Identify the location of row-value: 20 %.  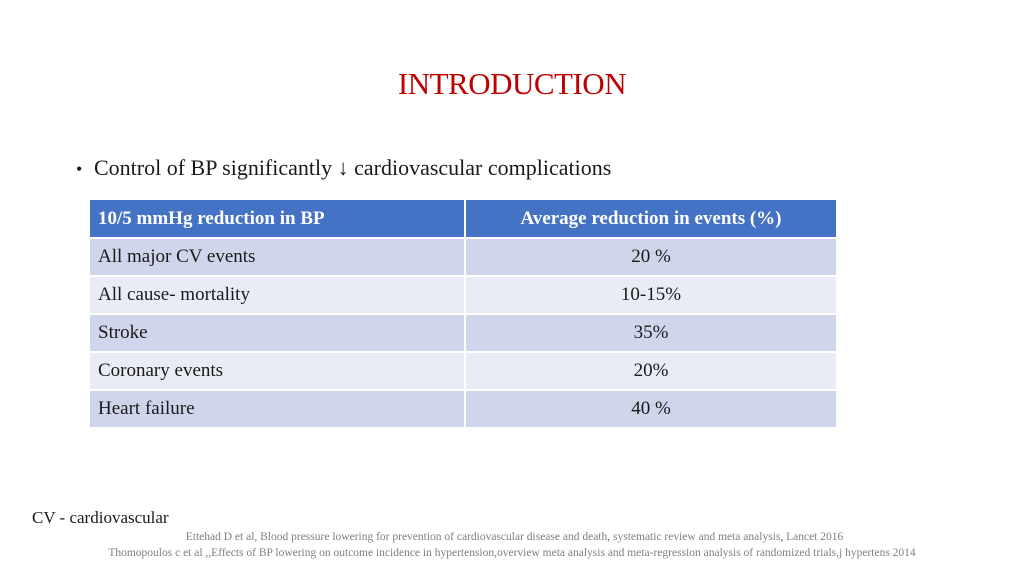
(651, 257).